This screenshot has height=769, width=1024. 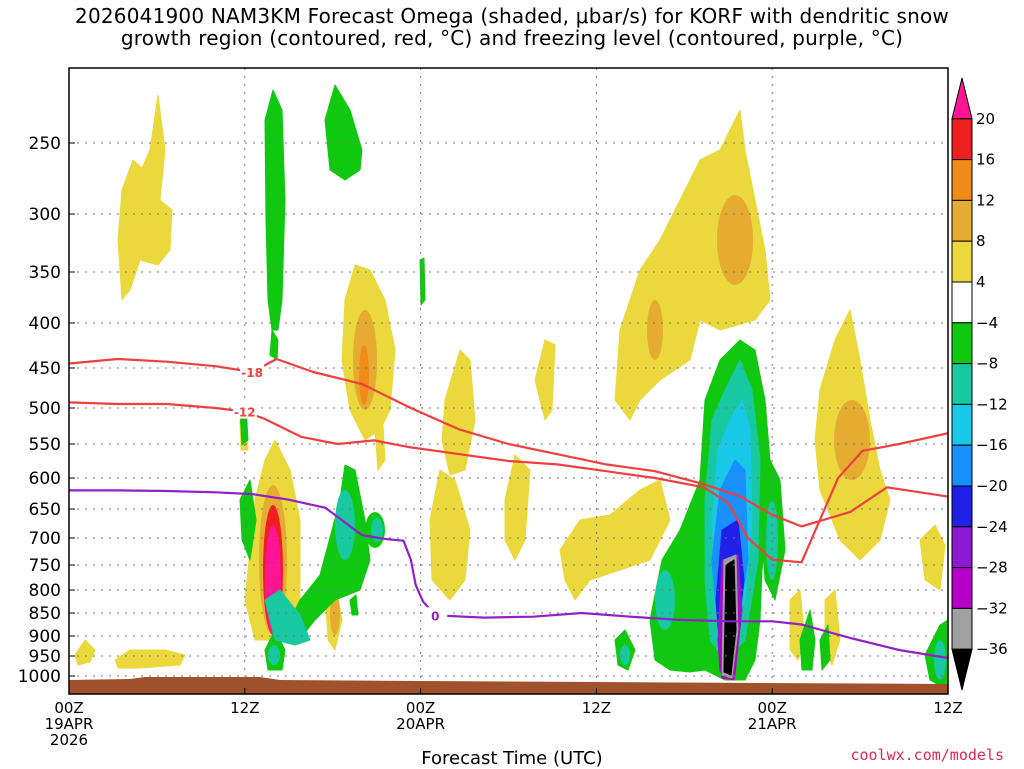 What do you see at coordinates (992, 568) in the screenshot?
I see `colorbar-label: −28` at bounding box center [992, 568].